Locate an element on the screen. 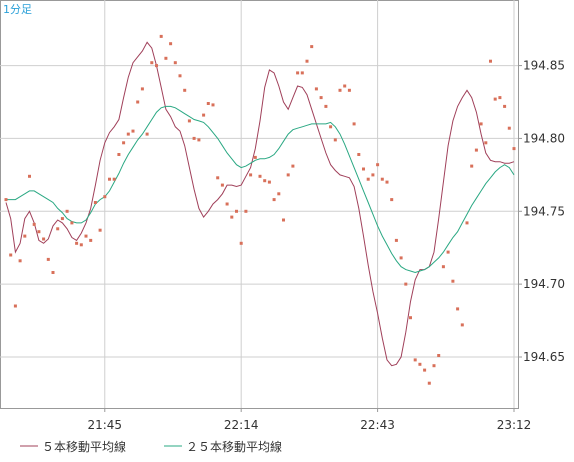  y-tick-label: 194.75 is located at coordinates (544, 211).